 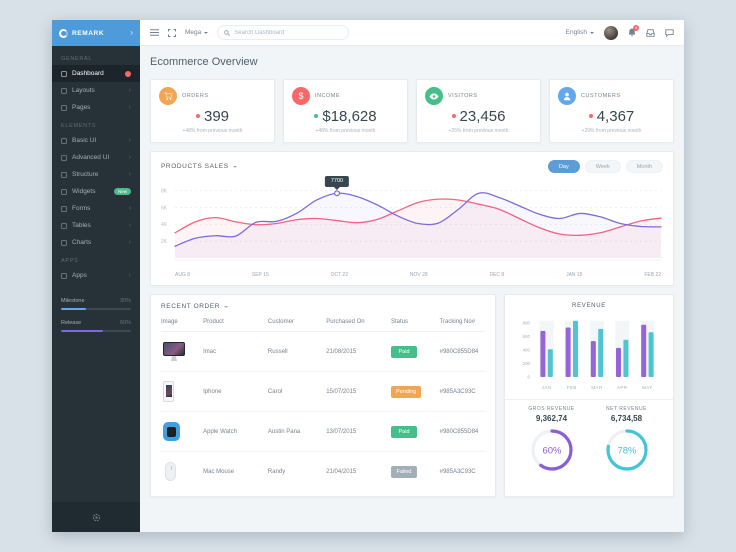 What do you see at coordinates (96, 157) in the screenshot?
I see `sidebar-item-advanced-ui: Advanced UI ›` at bounding box center [96, 157].